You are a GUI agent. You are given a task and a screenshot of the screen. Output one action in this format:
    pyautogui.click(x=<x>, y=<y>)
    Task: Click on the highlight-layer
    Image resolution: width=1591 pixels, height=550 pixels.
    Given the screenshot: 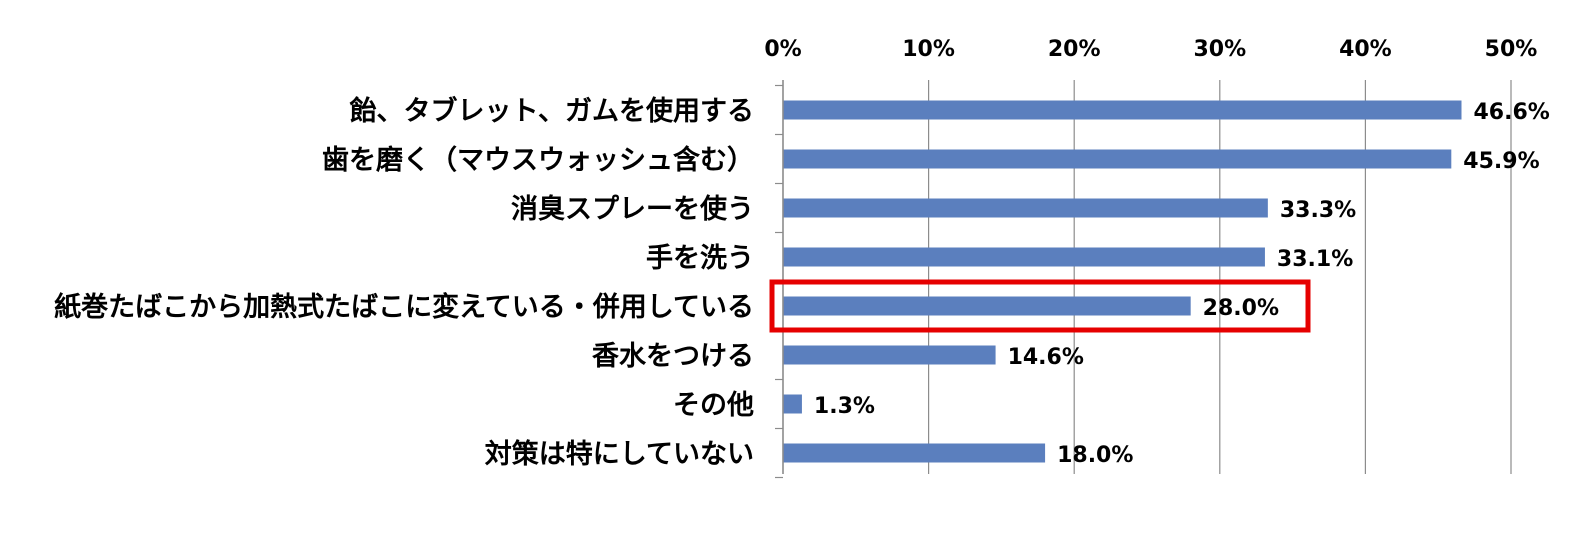 What is the action you would take?
    pyautogui.click(x=1040, y=306)
    